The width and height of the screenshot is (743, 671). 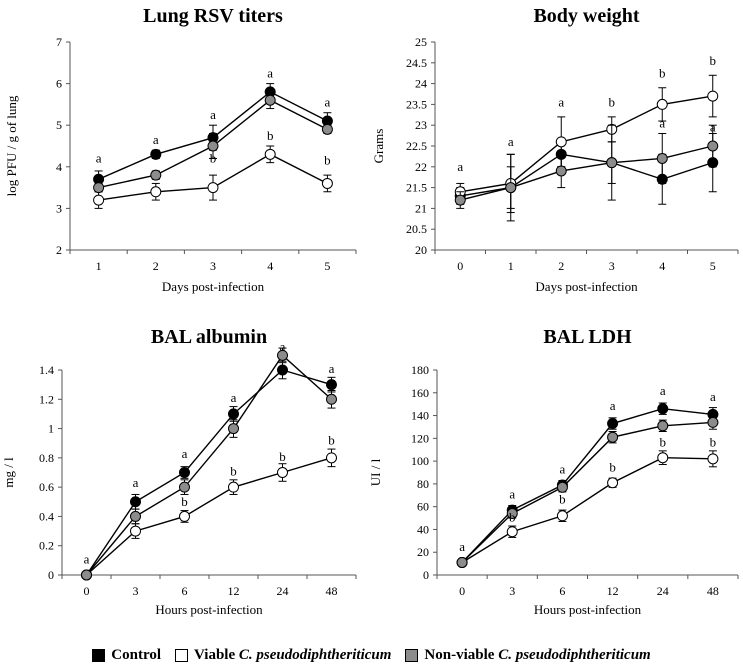 I want to click on chart-title: Body weight, so click(x=586, y=16).